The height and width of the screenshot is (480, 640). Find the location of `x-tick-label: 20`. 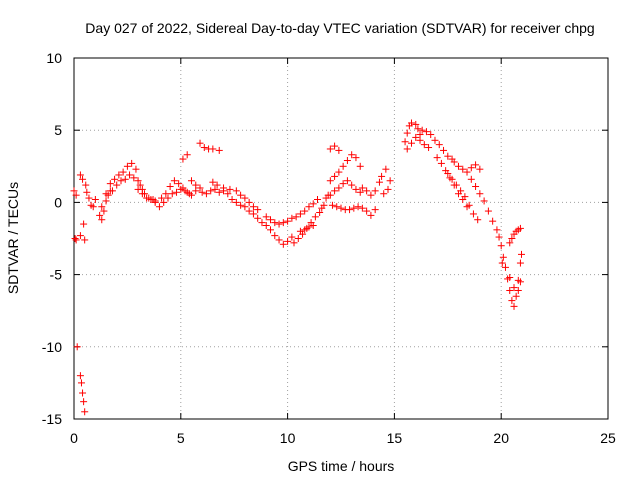

x-tick-label: 20 is located at coordinates (501, 438).